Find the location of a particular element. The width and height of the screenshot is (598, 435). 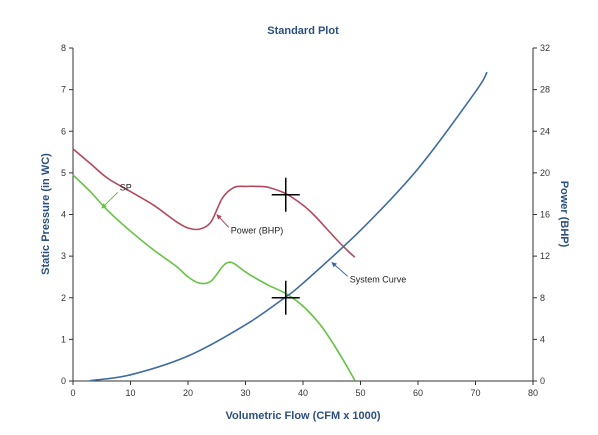

y-tick-label: 4 is located at coordinates (63, 215).